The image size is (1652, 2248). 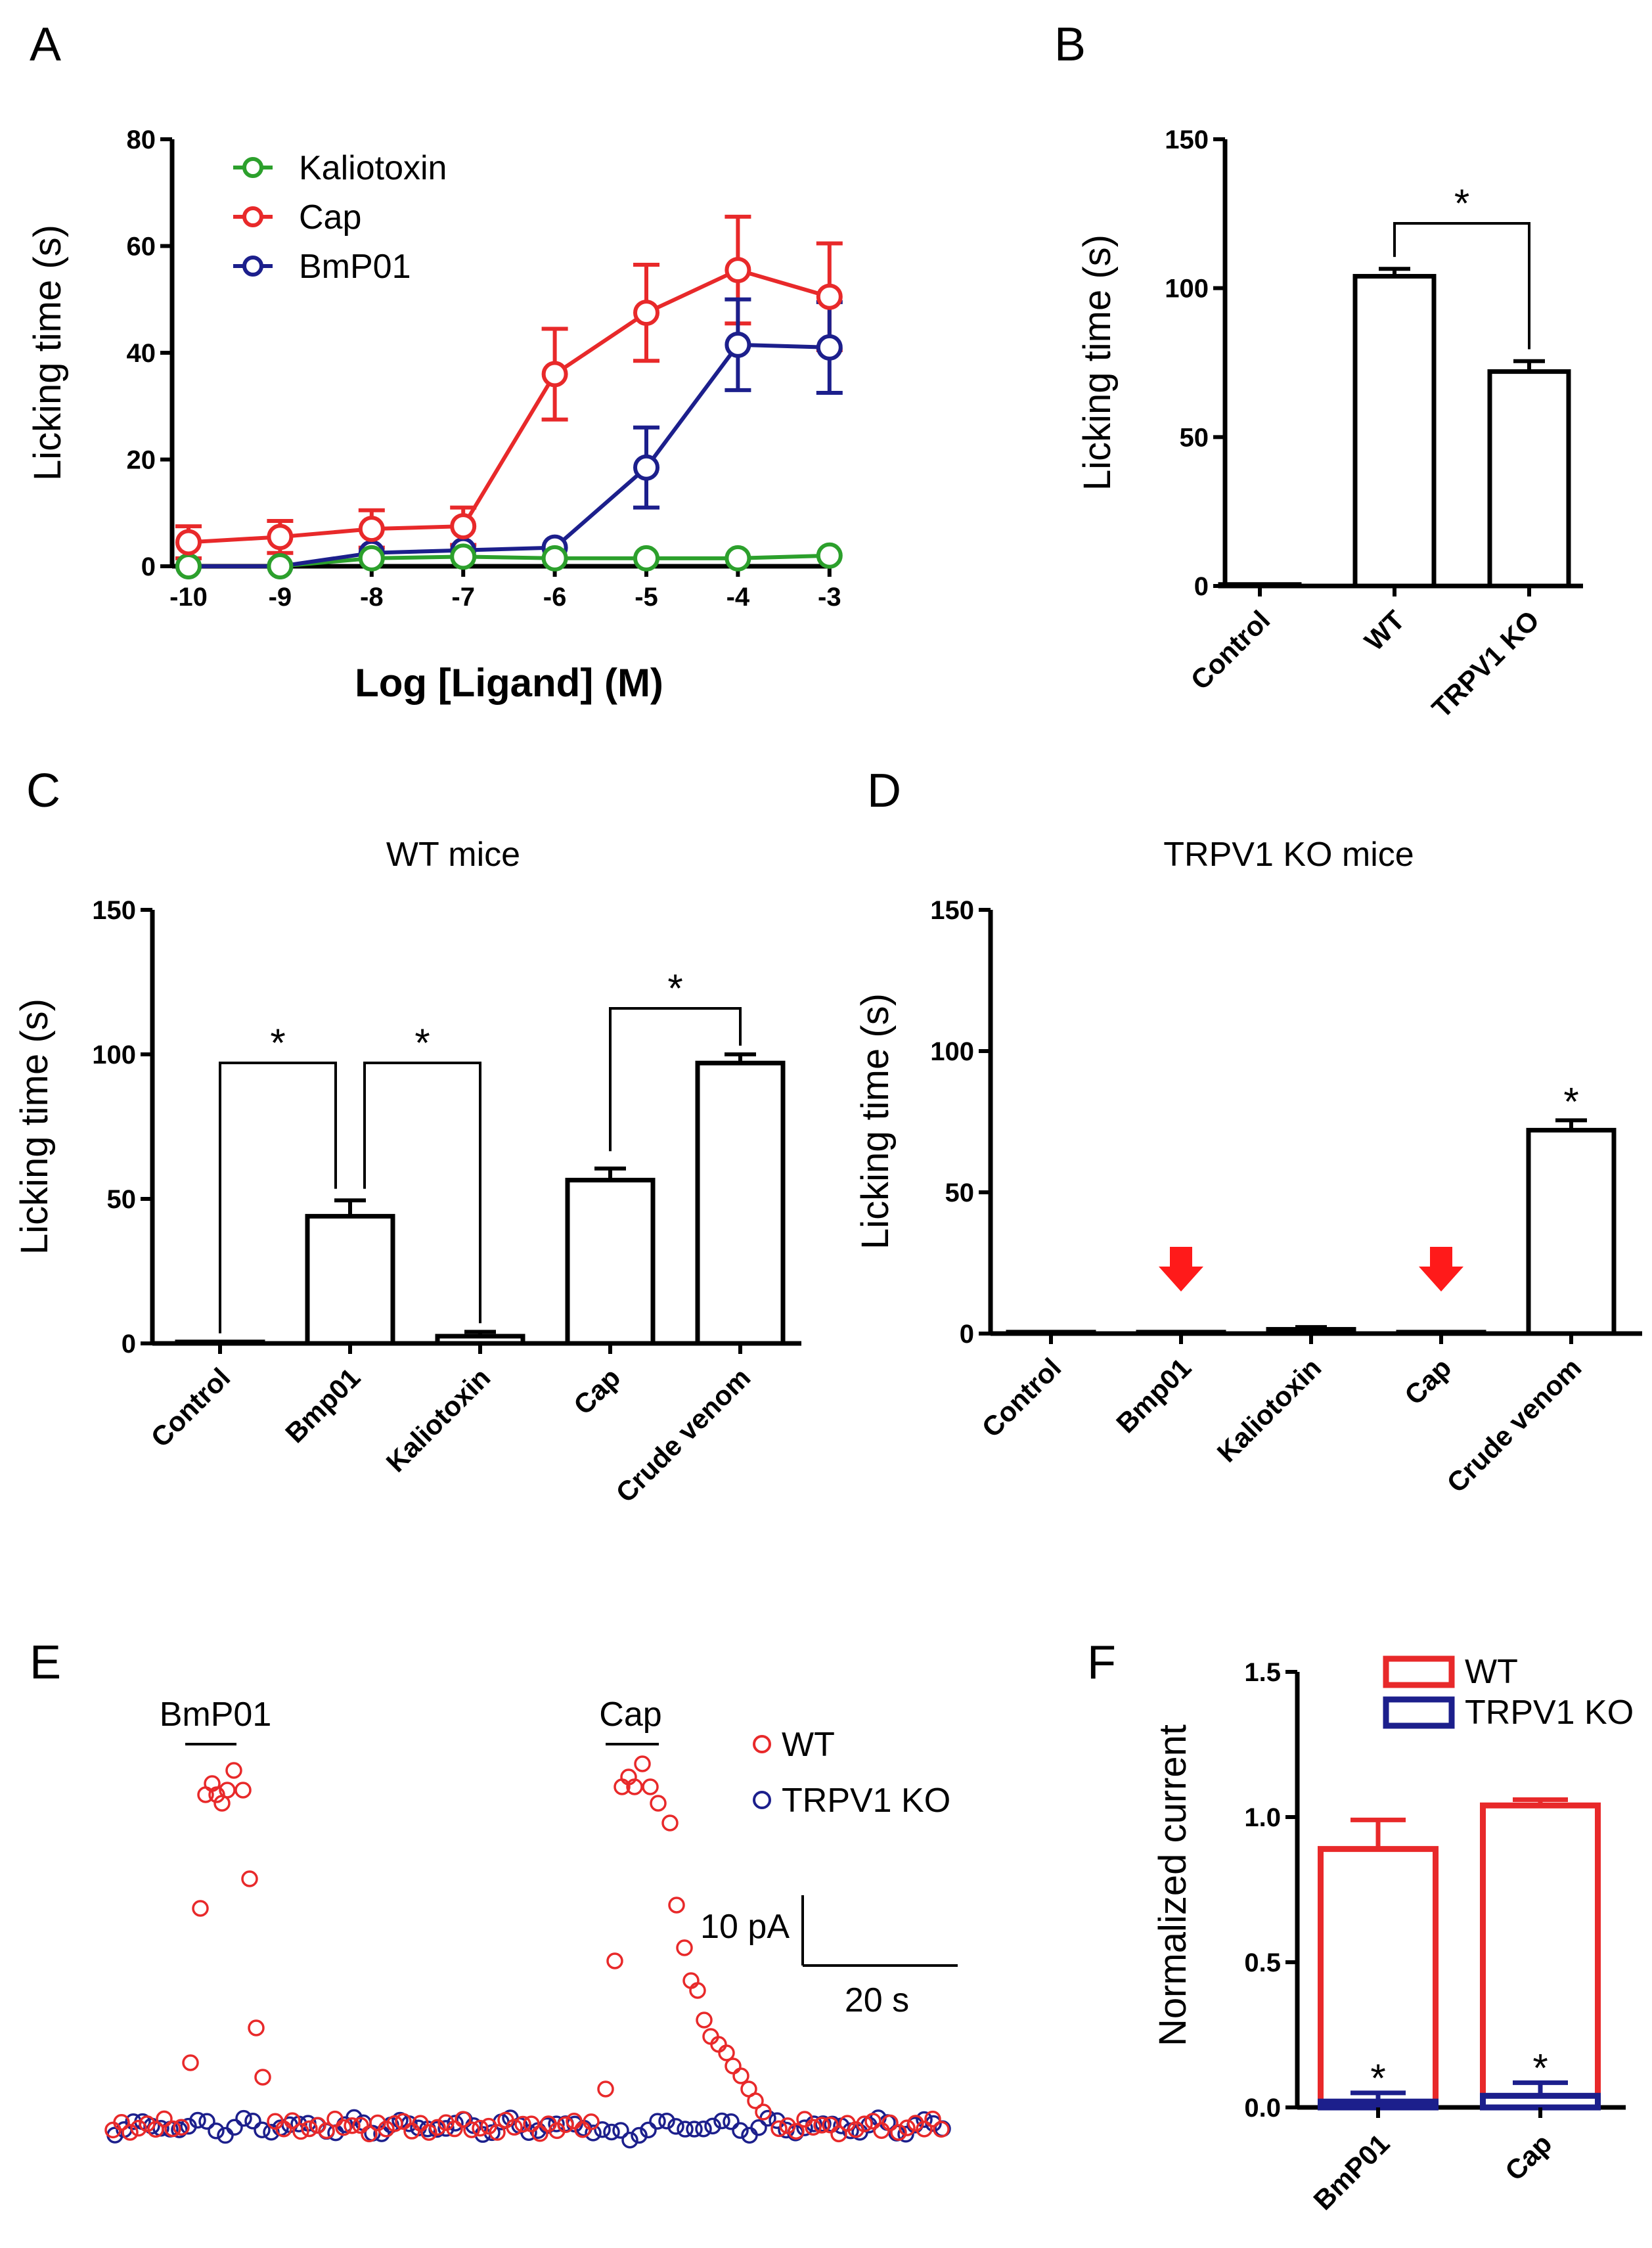 What do you see at coordinates (463, 597) in the screenshot?
I see `panel-a-xtick-label-3: -7` at bounding box center [463, 597].